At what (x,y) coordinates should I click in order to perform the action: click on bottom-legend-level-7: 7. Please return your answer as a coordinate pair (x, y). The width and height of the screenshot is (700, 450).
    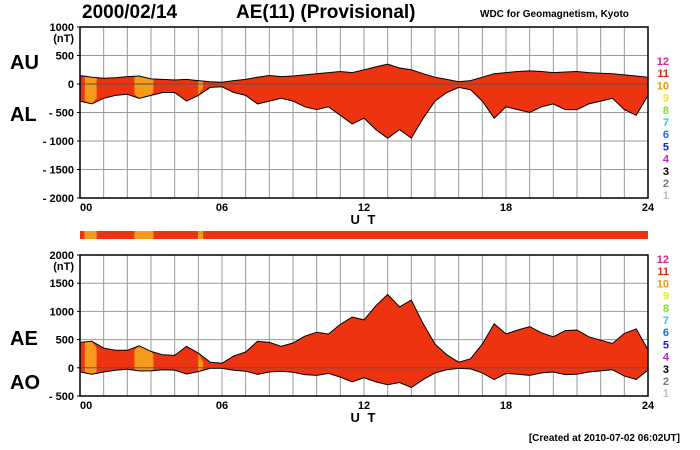
    Looking at the image, I should click on (666, 321).